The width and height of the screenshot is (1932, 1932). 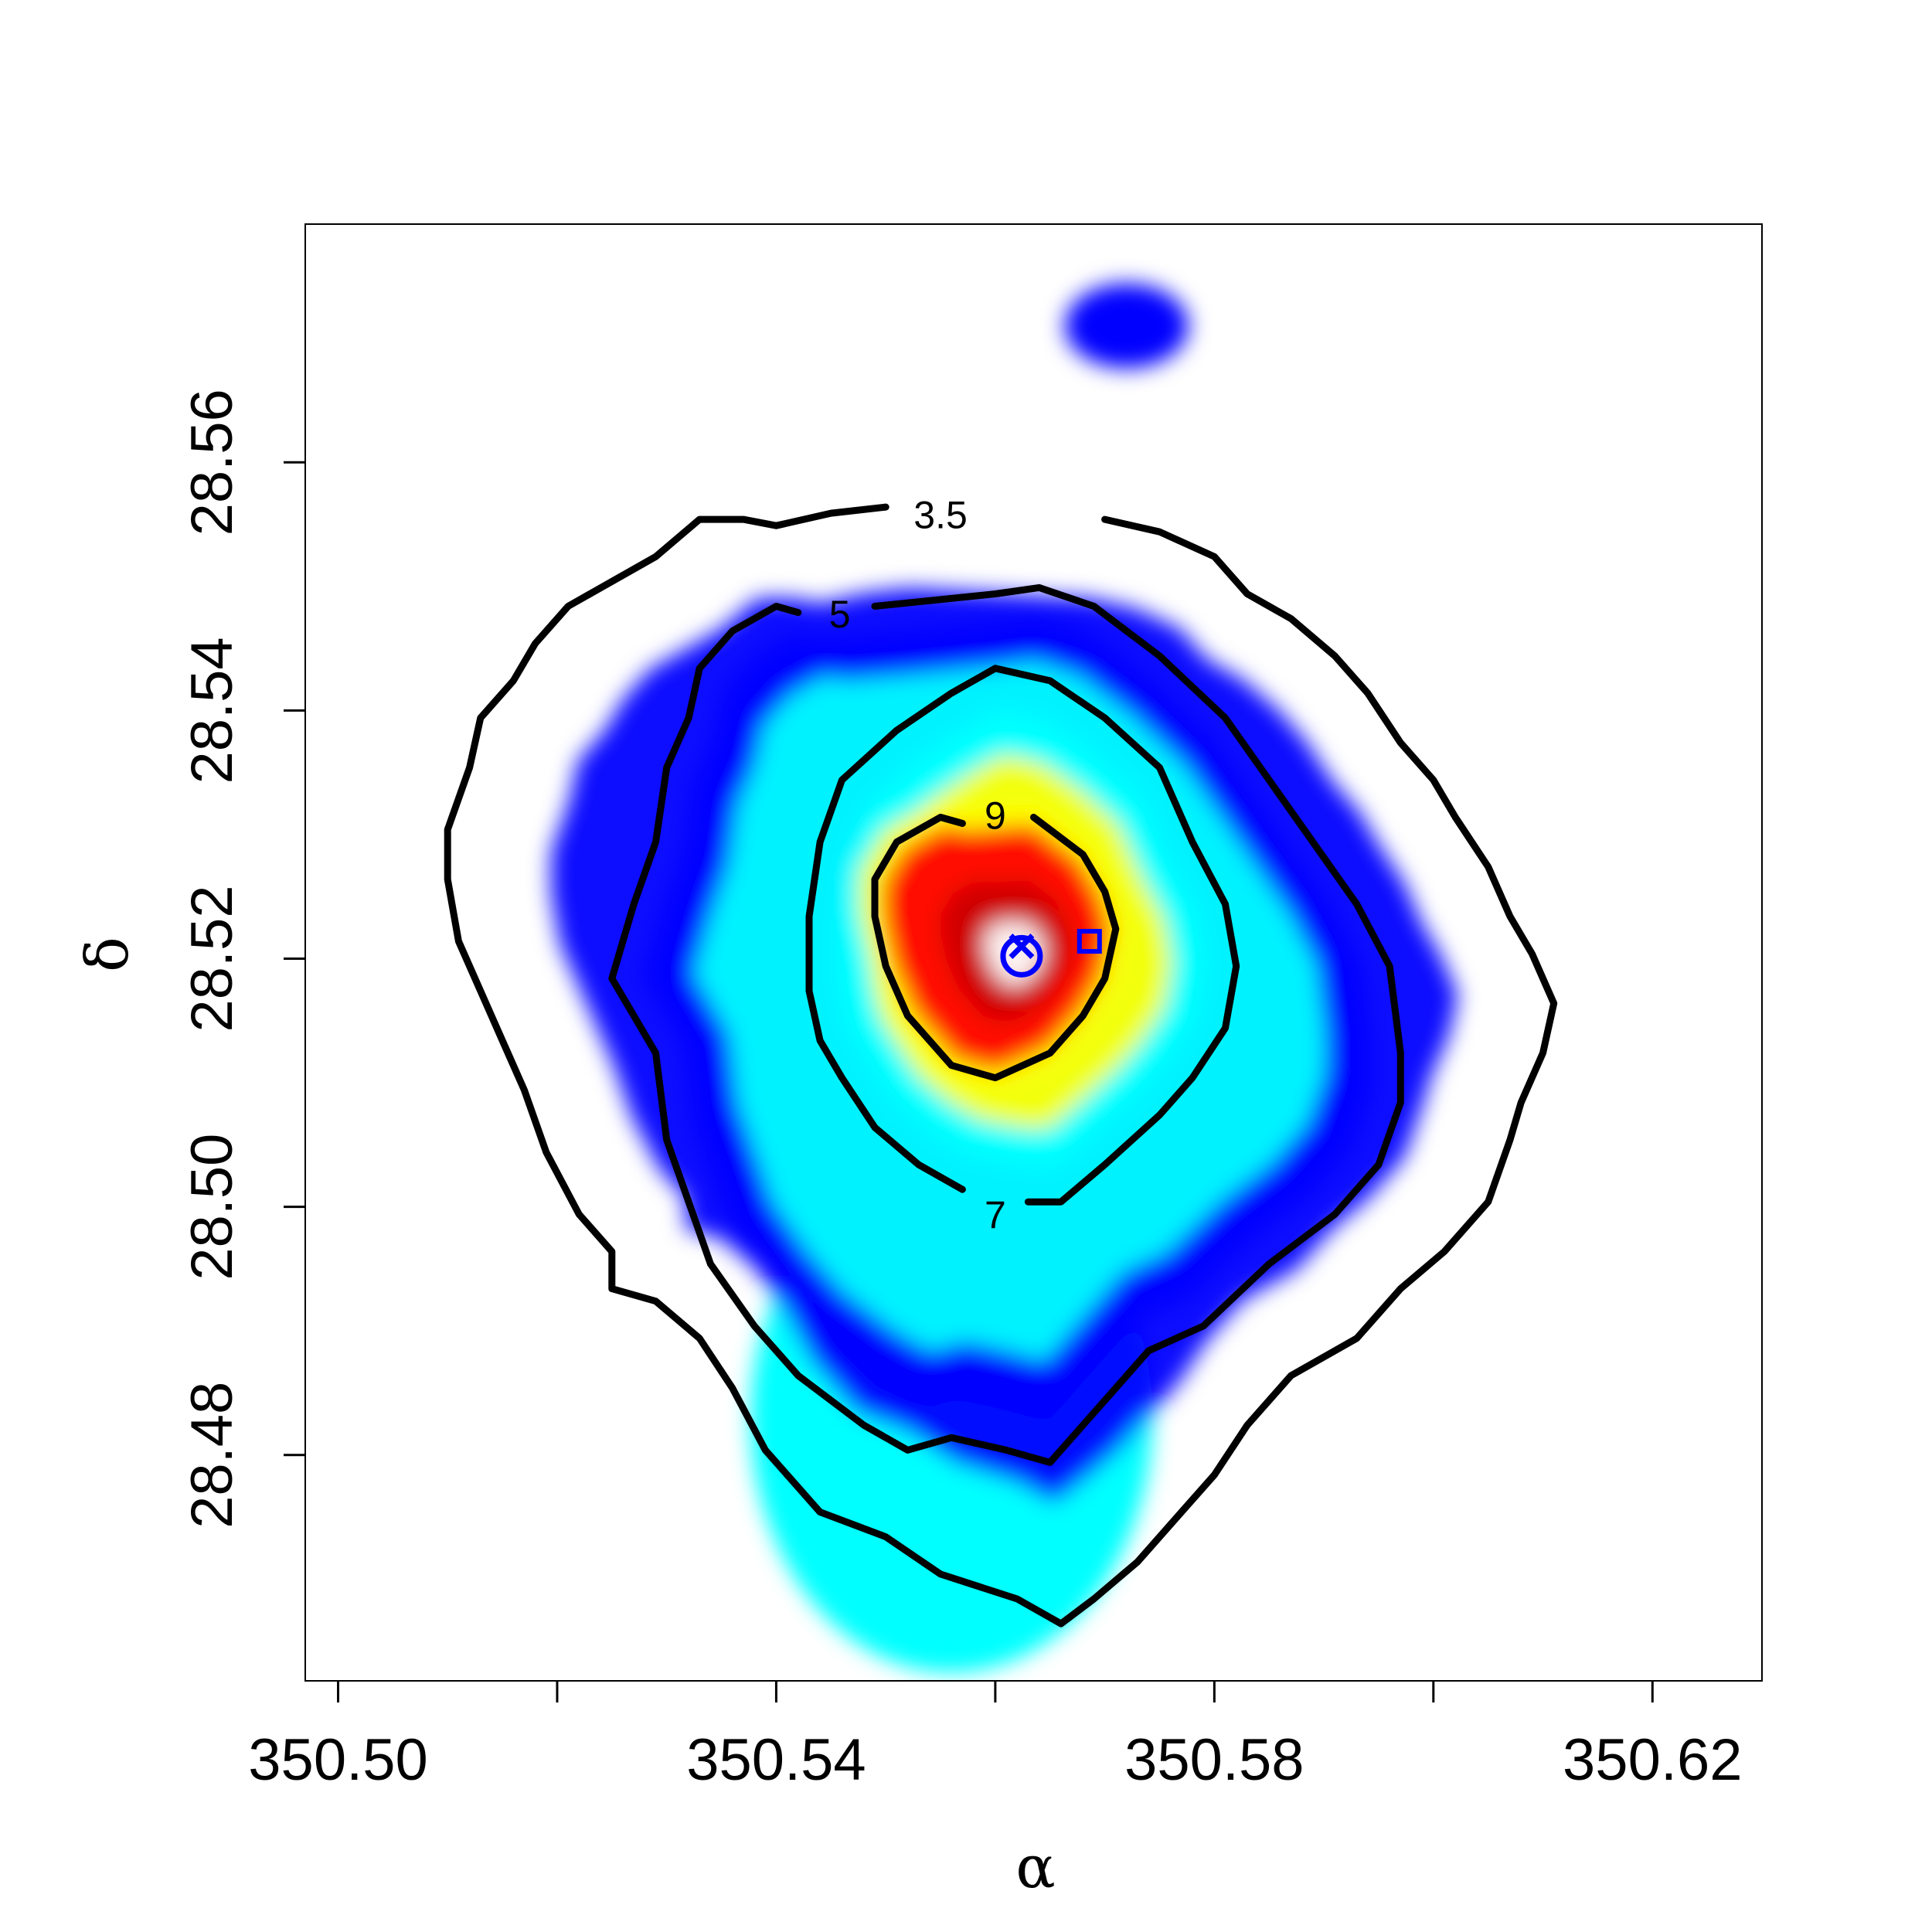 What do you see at coordinates (1051, 954) in the screenshot?
I see `markers` at bounding box center [1051, 954].